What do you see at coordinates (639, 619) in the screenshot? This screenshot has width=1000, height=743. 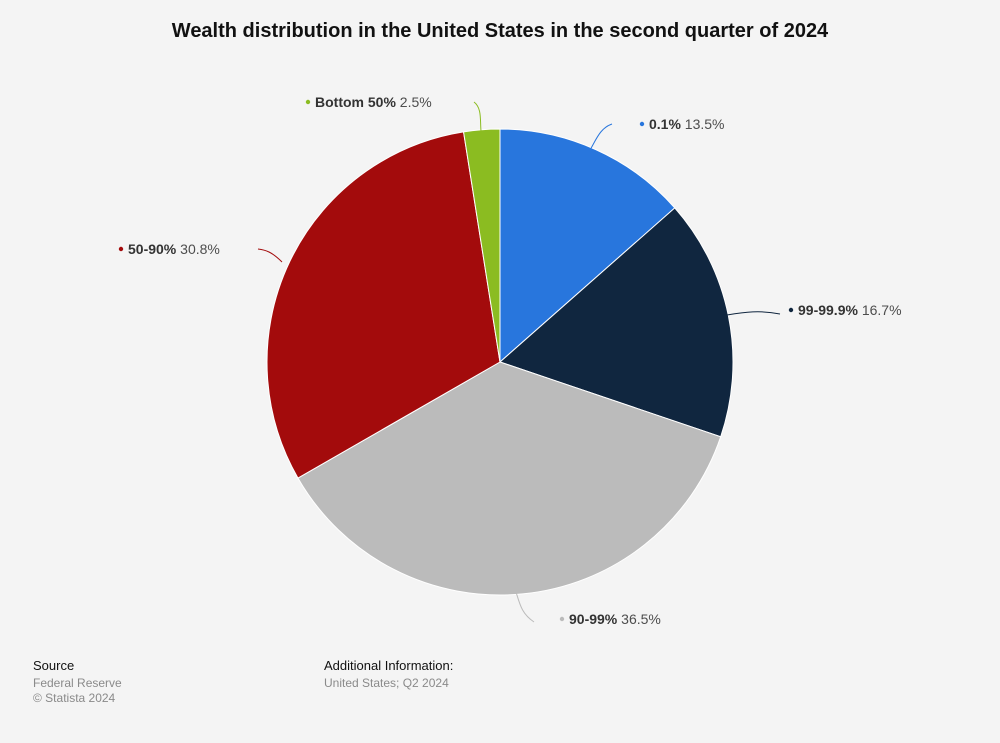 I see `label-value: 36.5%` at bounding box center [639, 619].